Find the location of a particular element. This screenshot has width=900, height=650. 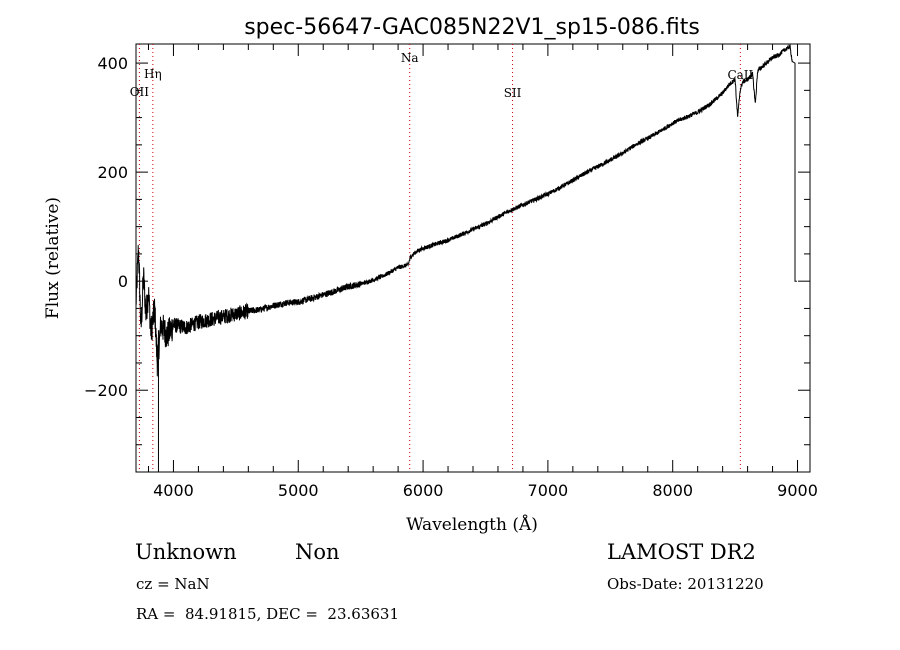

object-class: Unknown is located at coordinates (186, 552).